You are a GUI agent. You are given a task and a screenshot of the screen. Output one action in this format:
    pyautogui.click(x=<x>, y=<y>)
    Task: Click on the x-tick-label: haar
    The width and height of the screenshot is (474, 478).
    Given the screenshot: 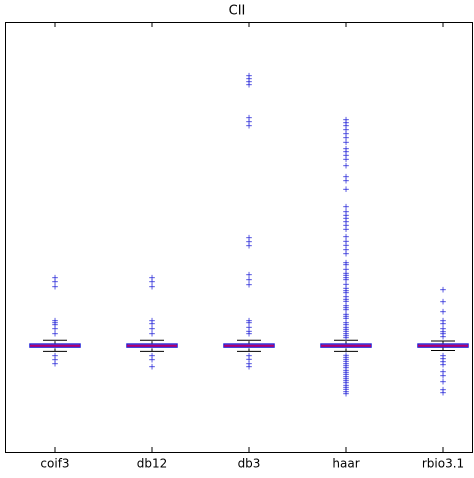 What is the action you would take?
    pyautogui.click(x=345, y=464)
    